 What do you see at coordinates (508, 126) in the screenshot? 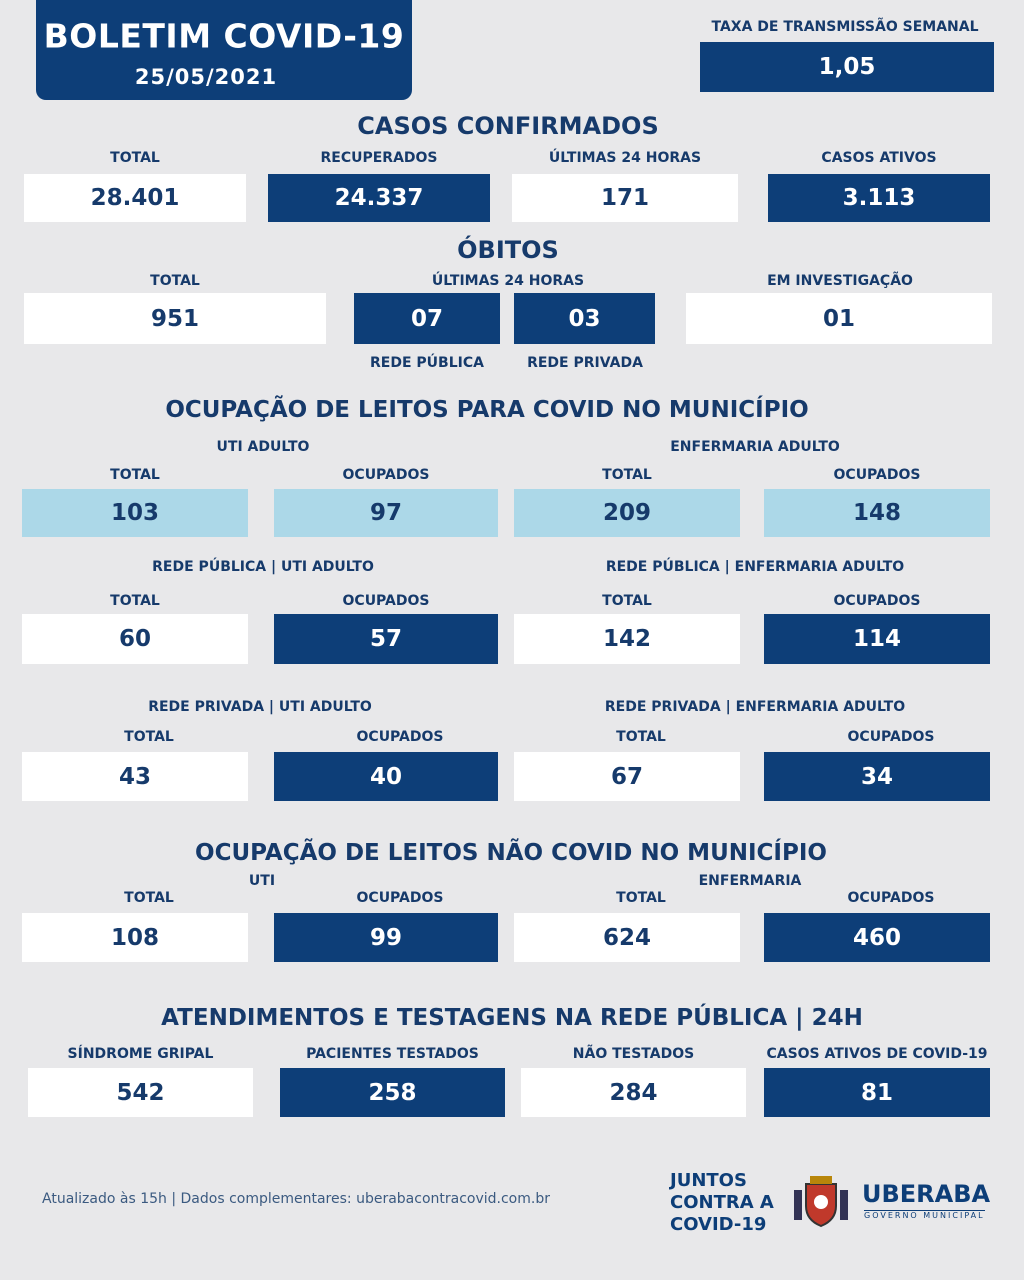
I see `section-title: CASOS CONFIRMADOS` at bounding box center [508, 126].